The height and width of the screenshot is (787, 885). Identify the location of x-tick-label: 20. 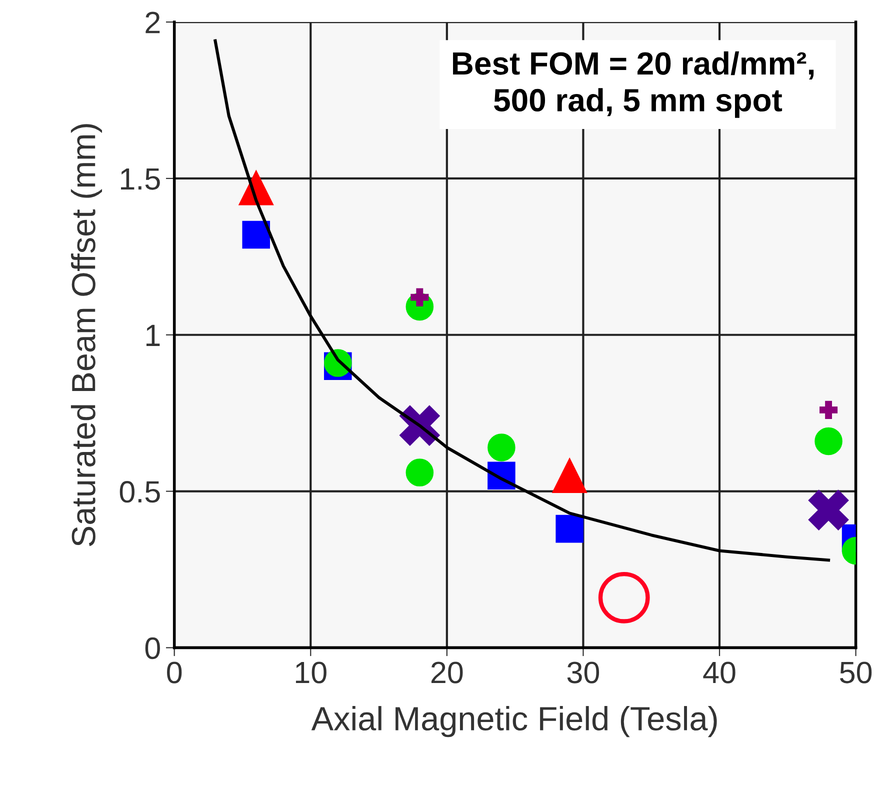
(447, 673).